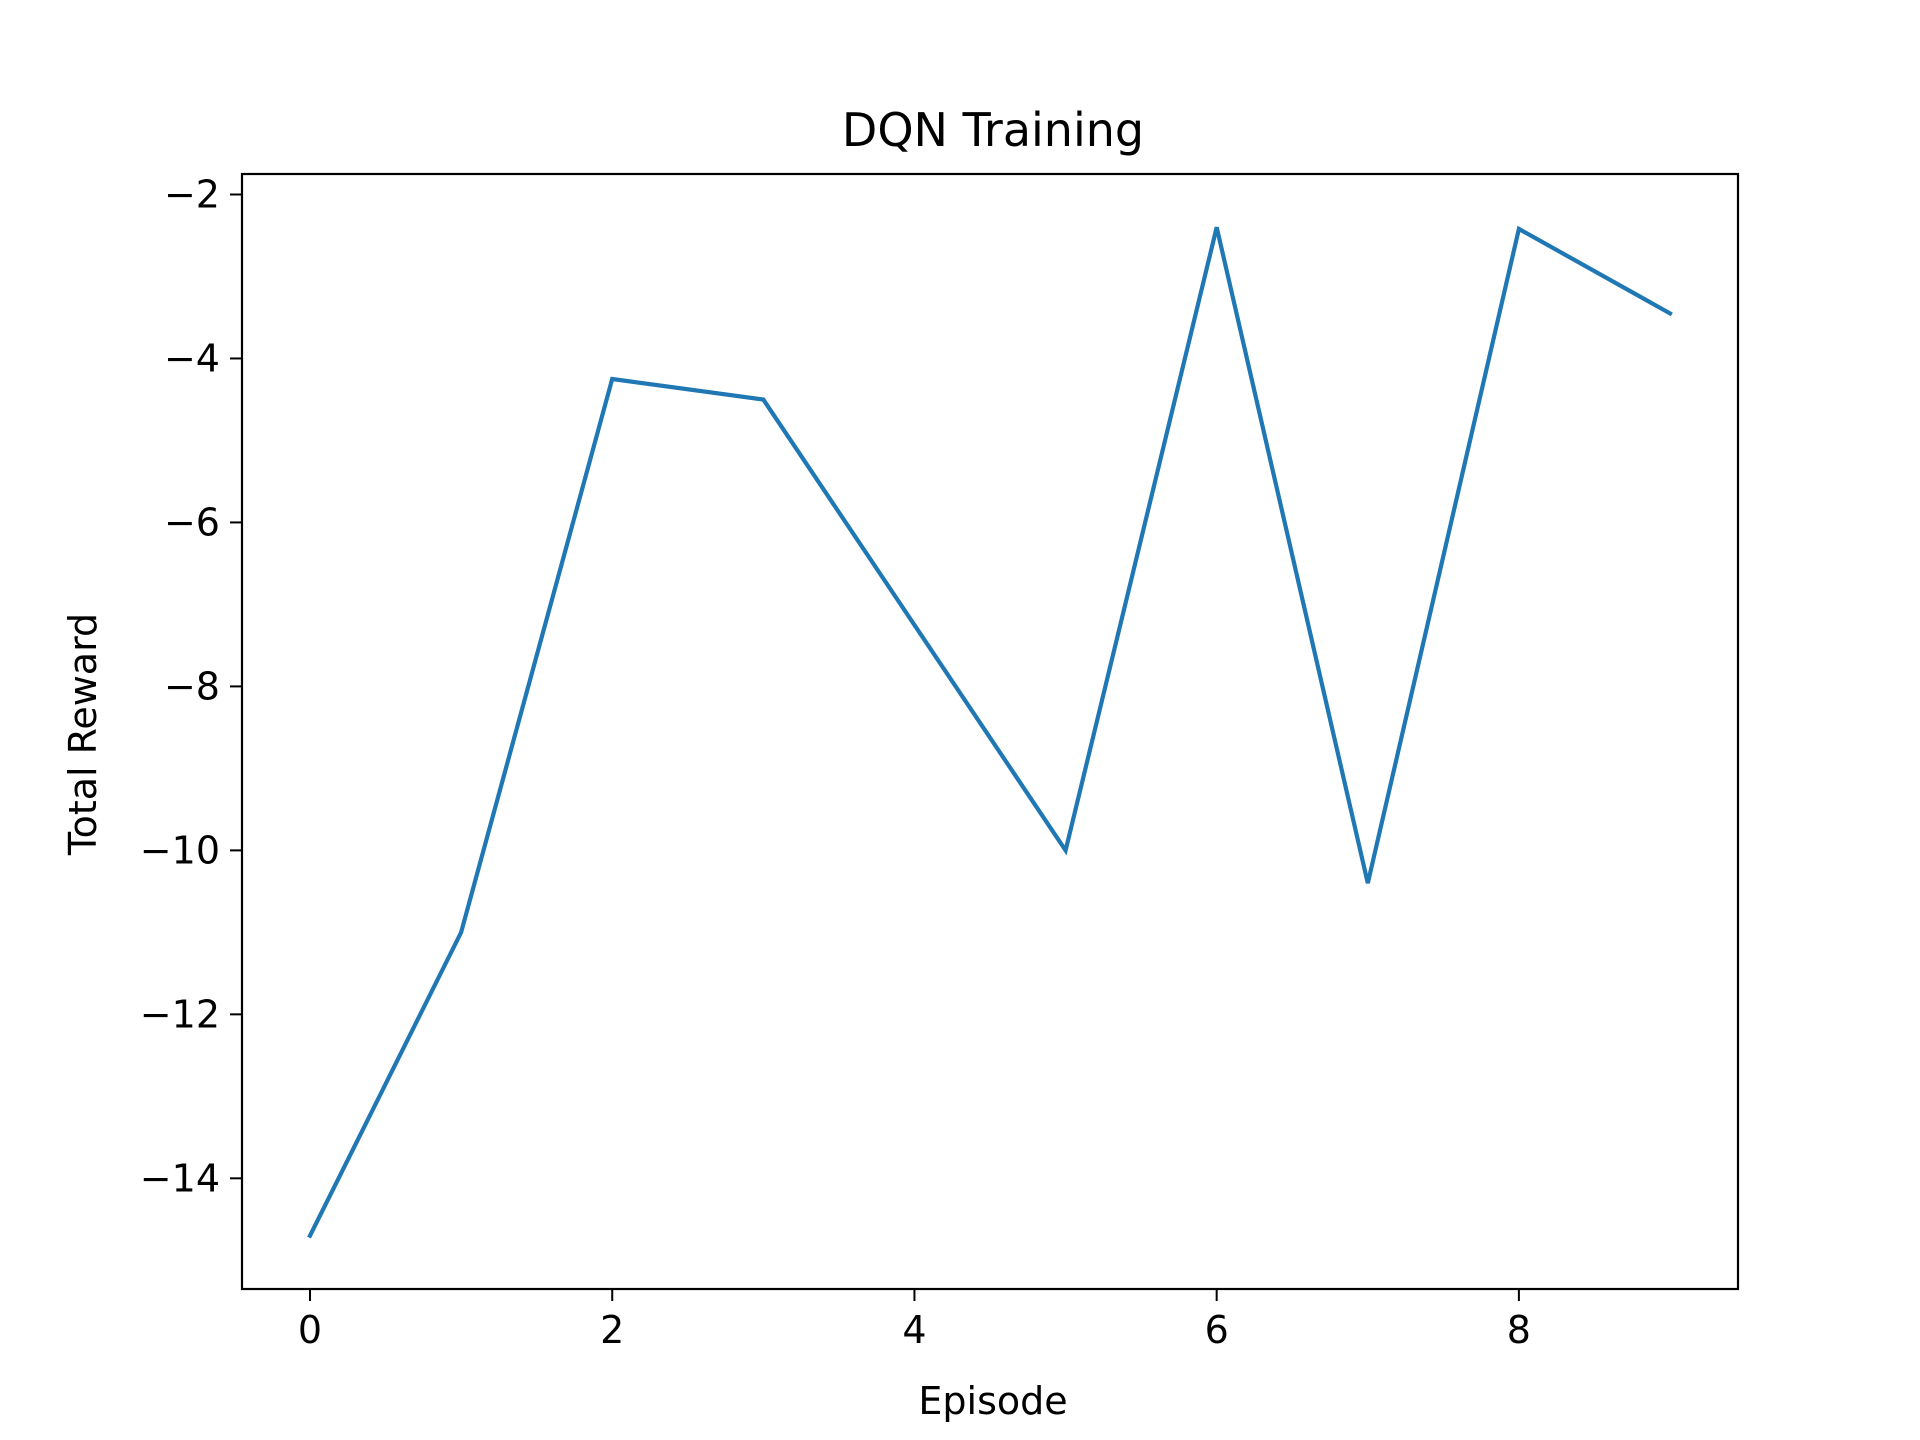  What do you see at coordinates (83, 734) in the screenshot?
I see `y-axis-title: Total Reward` at bounding box center [83, 734].